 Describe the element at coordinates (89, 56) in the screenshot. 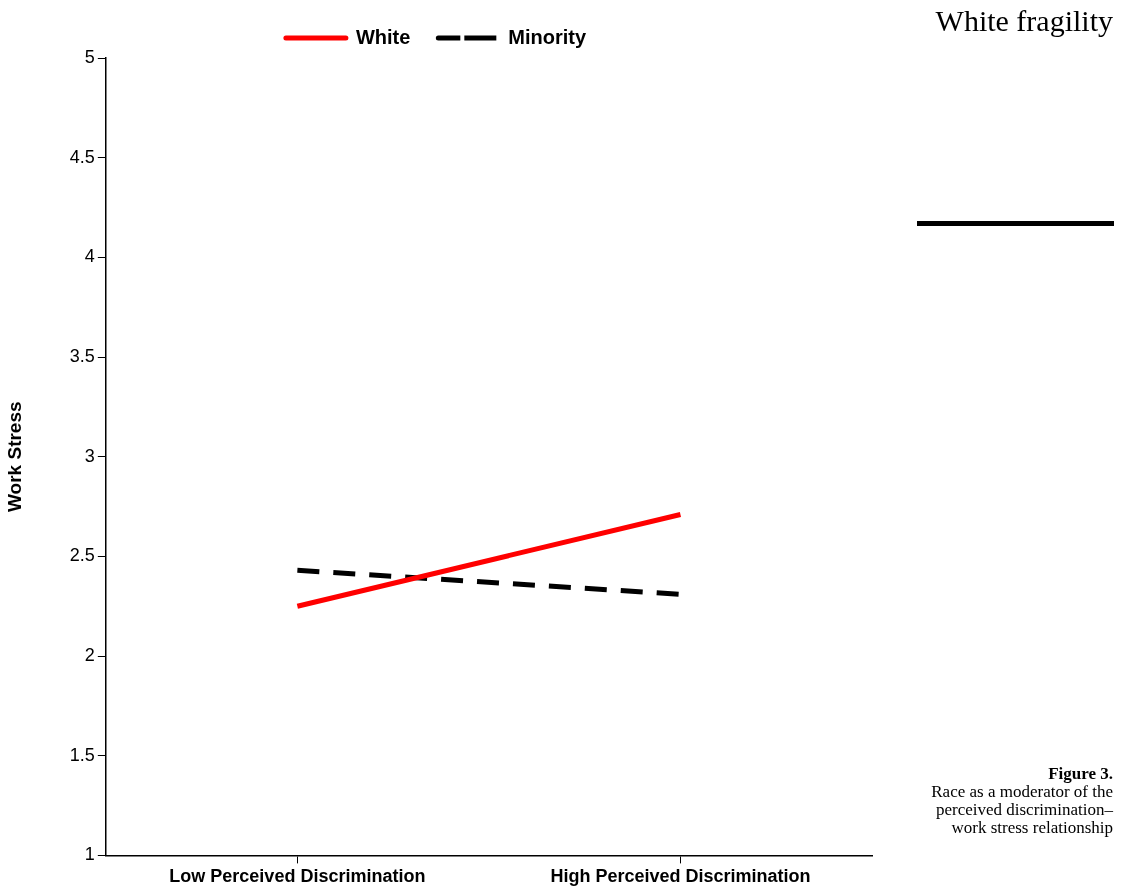

I see `y-tick-label: 5` at that location.